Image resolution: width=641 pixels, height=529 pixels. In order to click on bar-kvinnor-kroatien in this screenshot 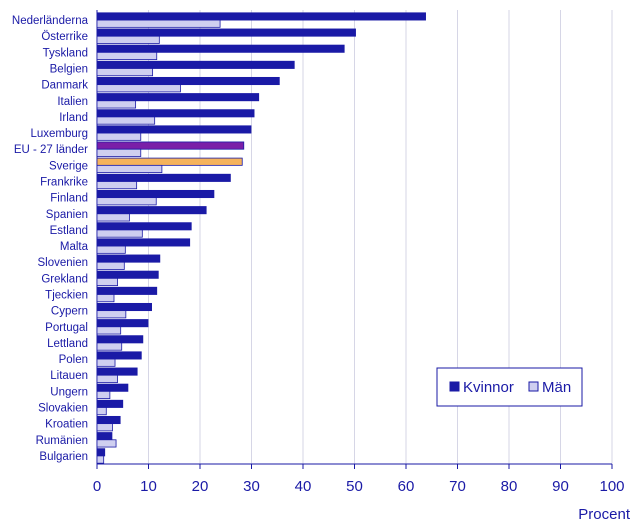, I will do `click(108, 420)`.